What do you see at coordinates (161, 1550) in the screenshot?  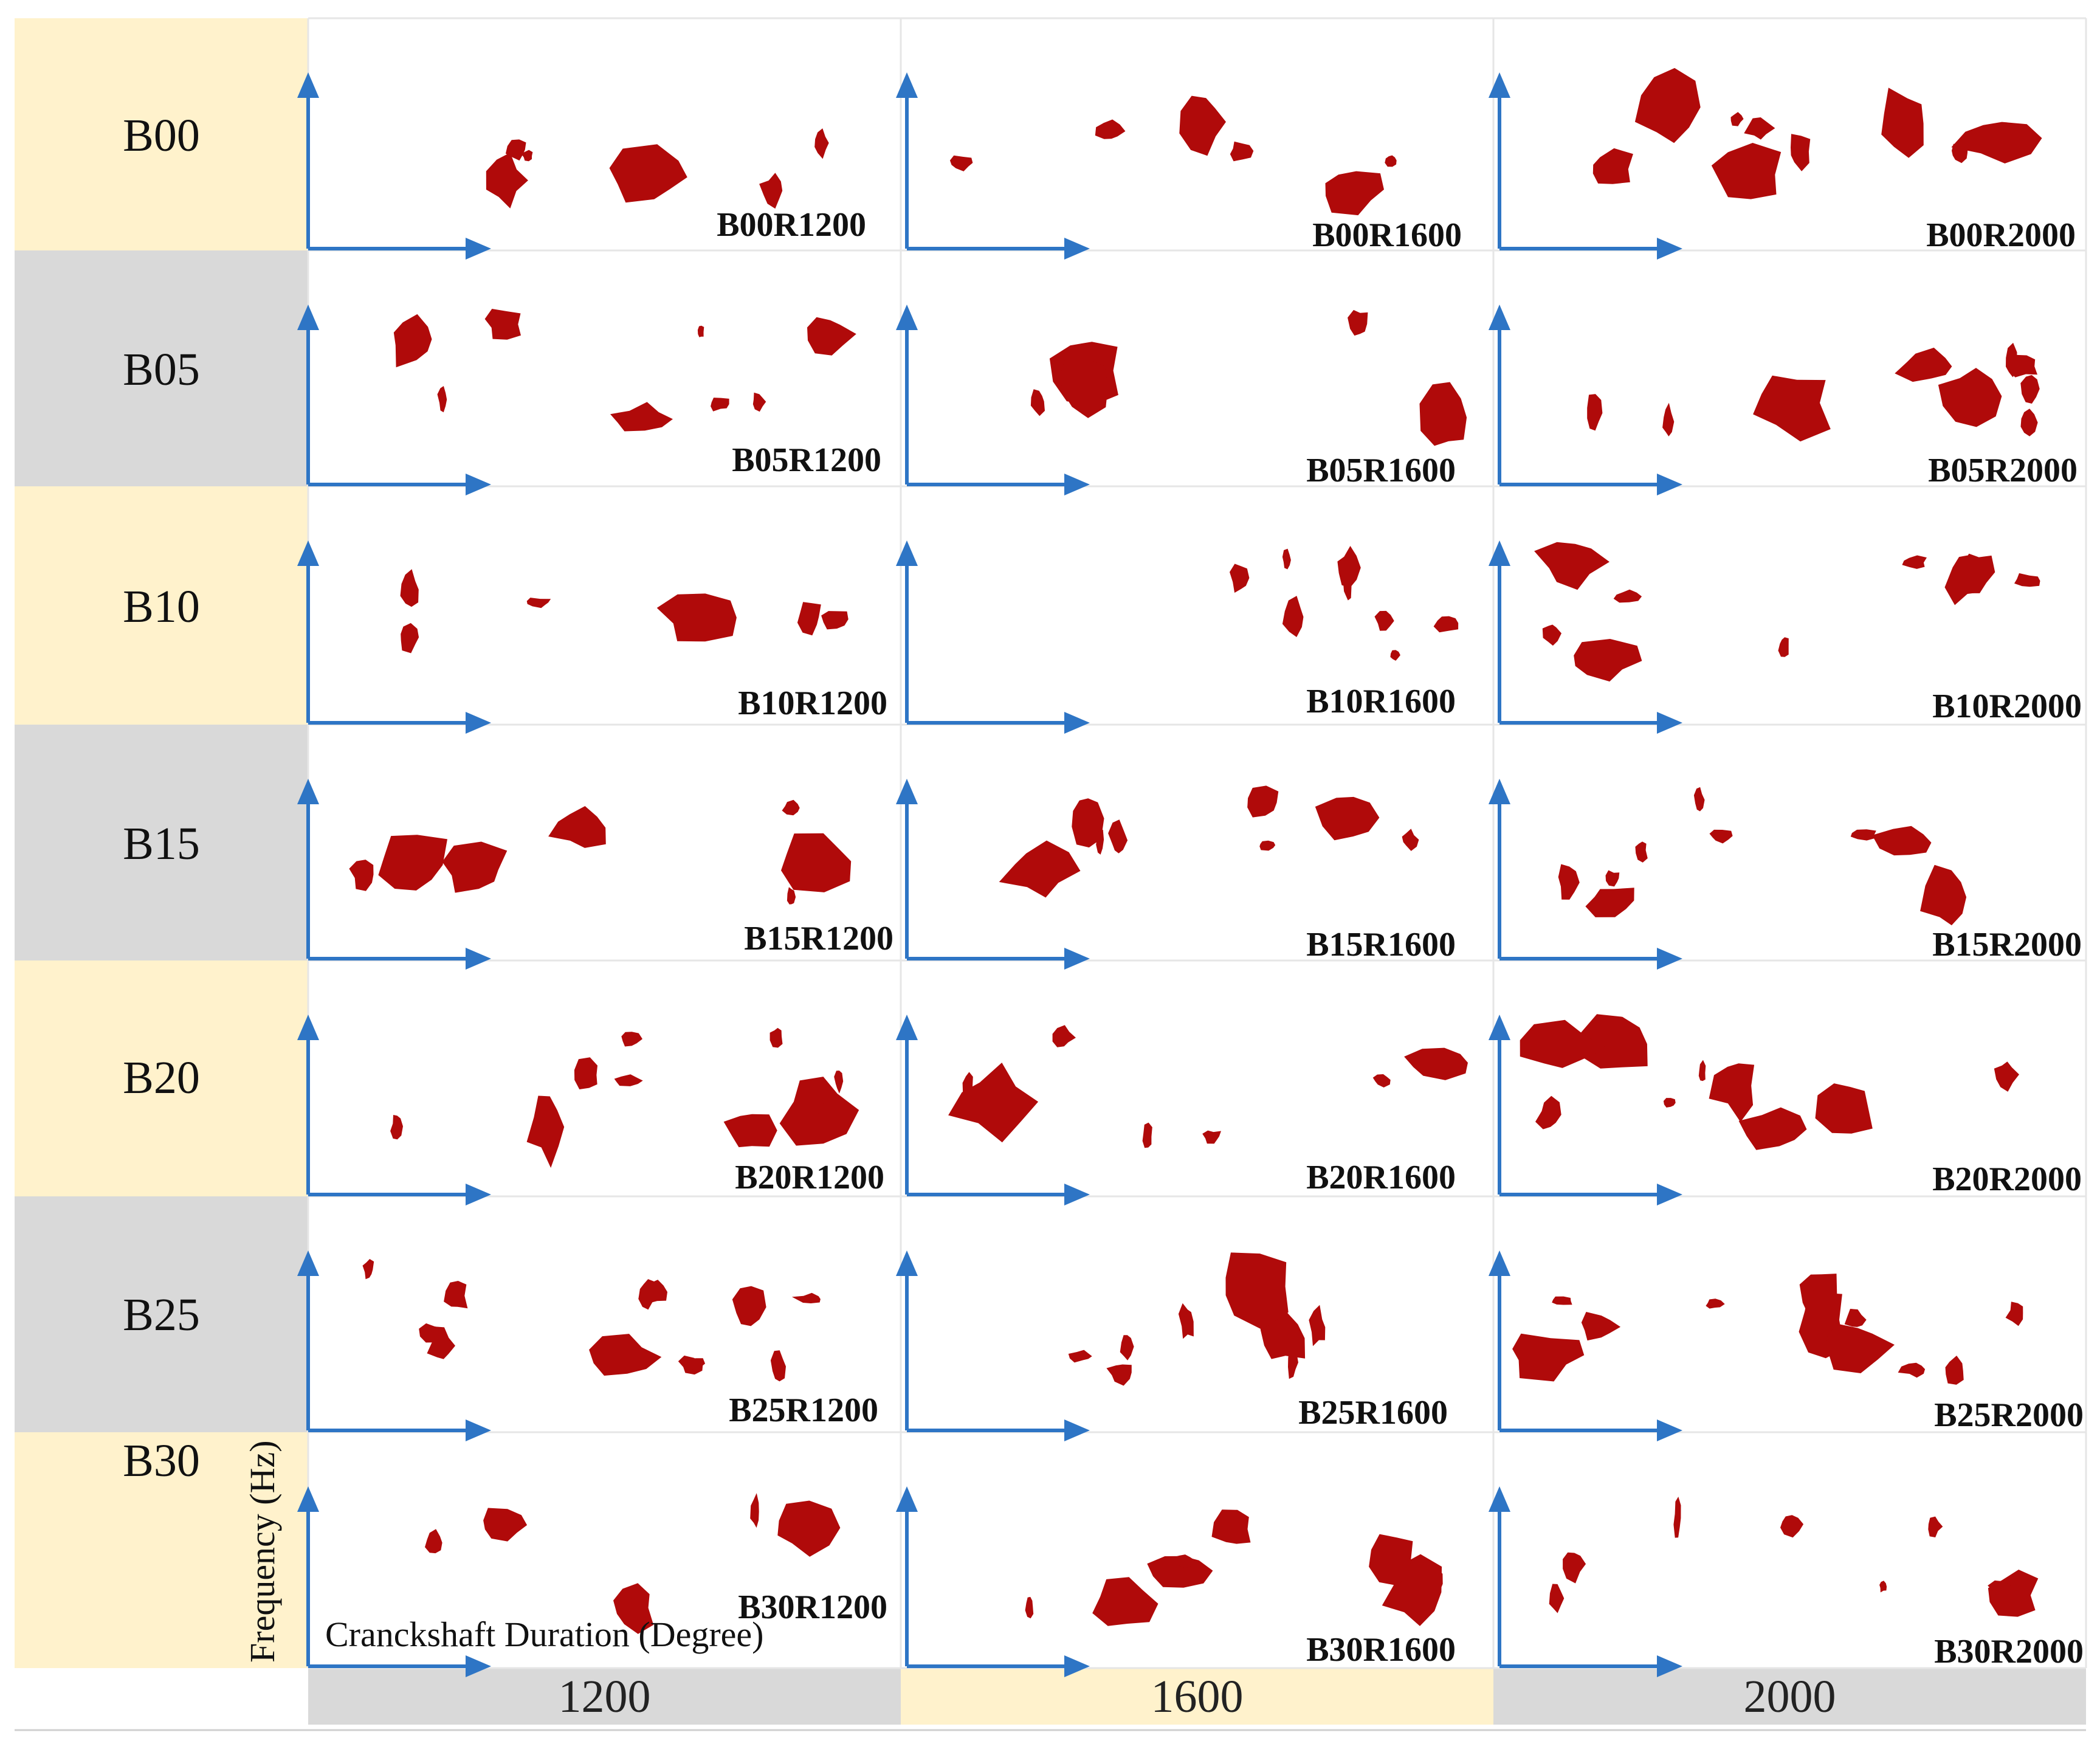 I see `row-band-b30` at bounding box center [161, 1550].